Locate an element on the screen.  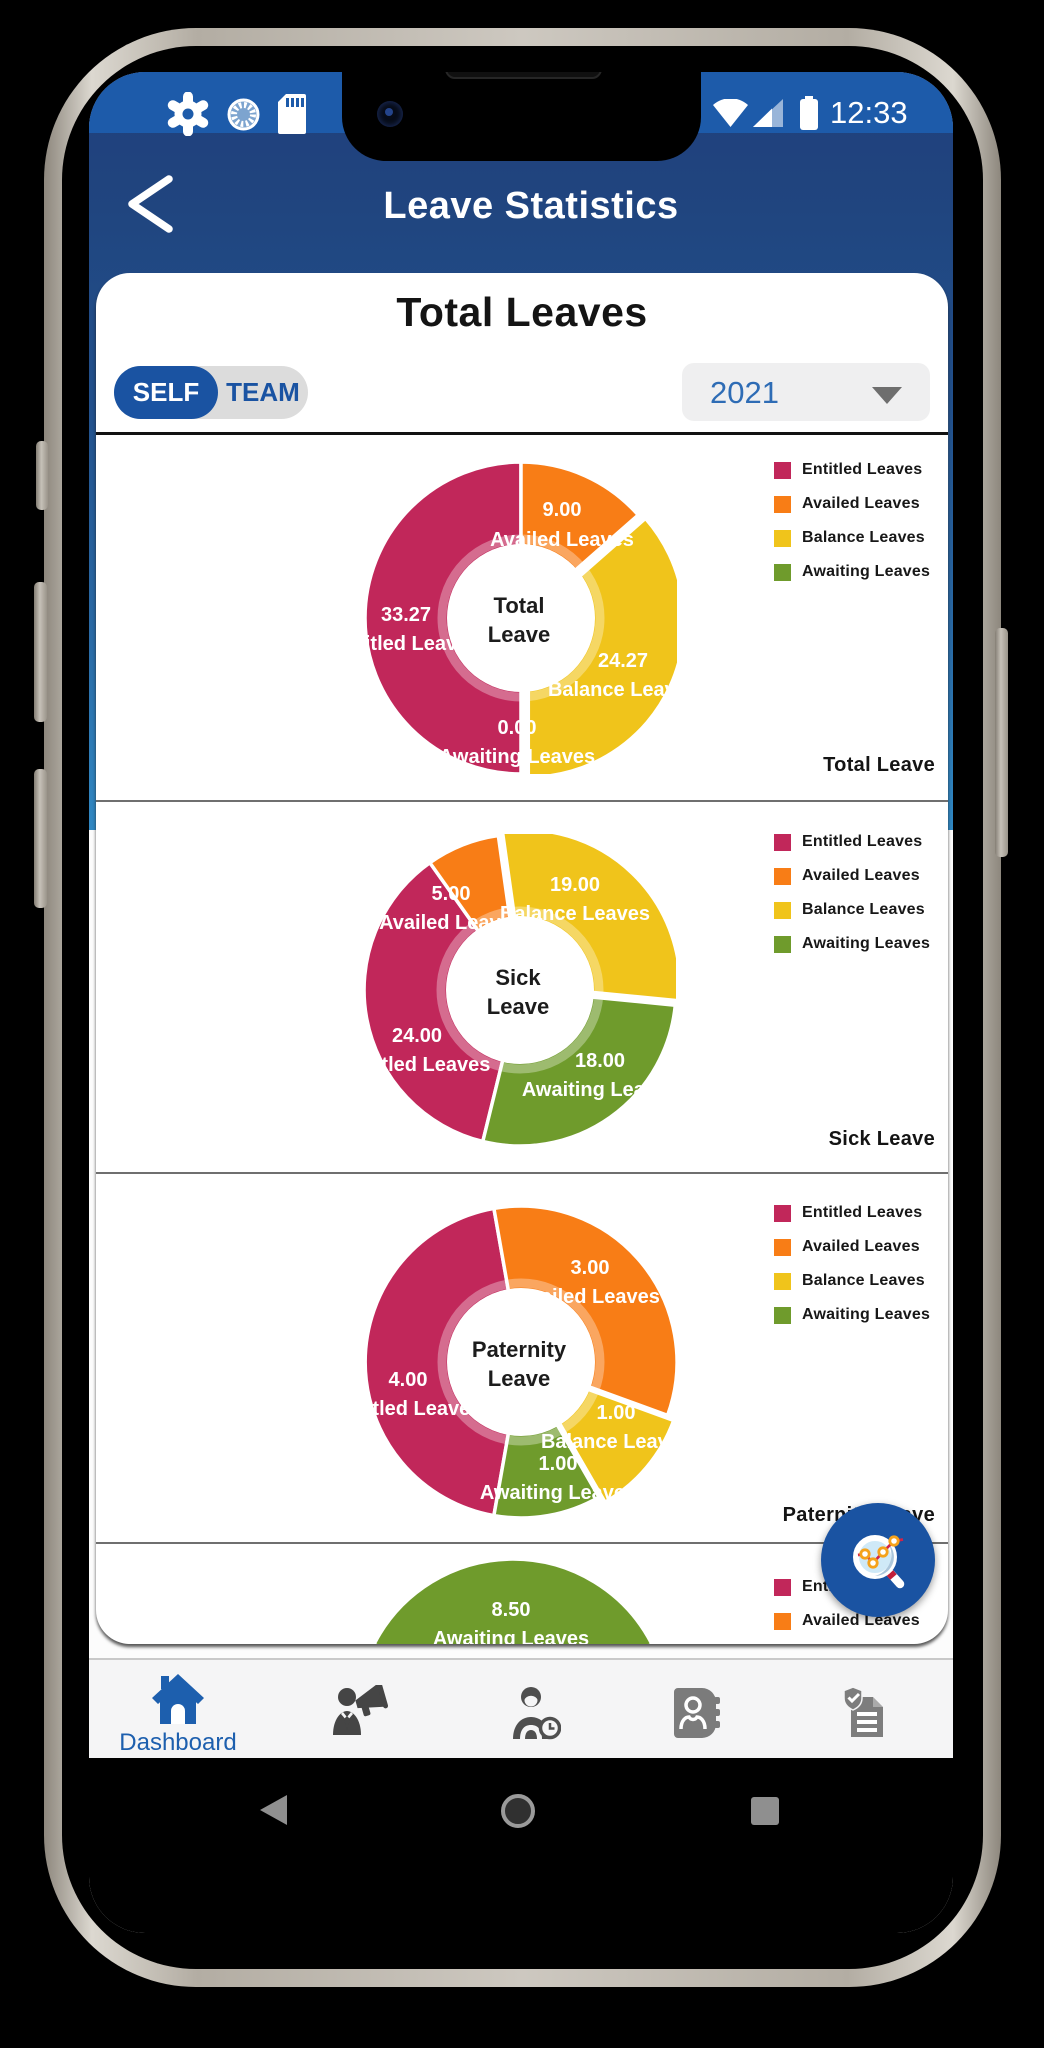
svg-text: 3.00 is located at coordinates (590, 1268).